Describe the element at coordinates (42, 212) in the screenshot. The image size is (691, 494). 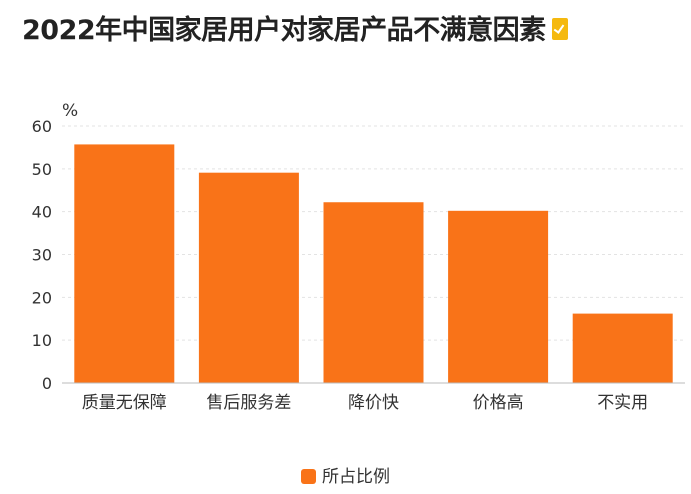
I see `y-tick-label: 40` at that location.